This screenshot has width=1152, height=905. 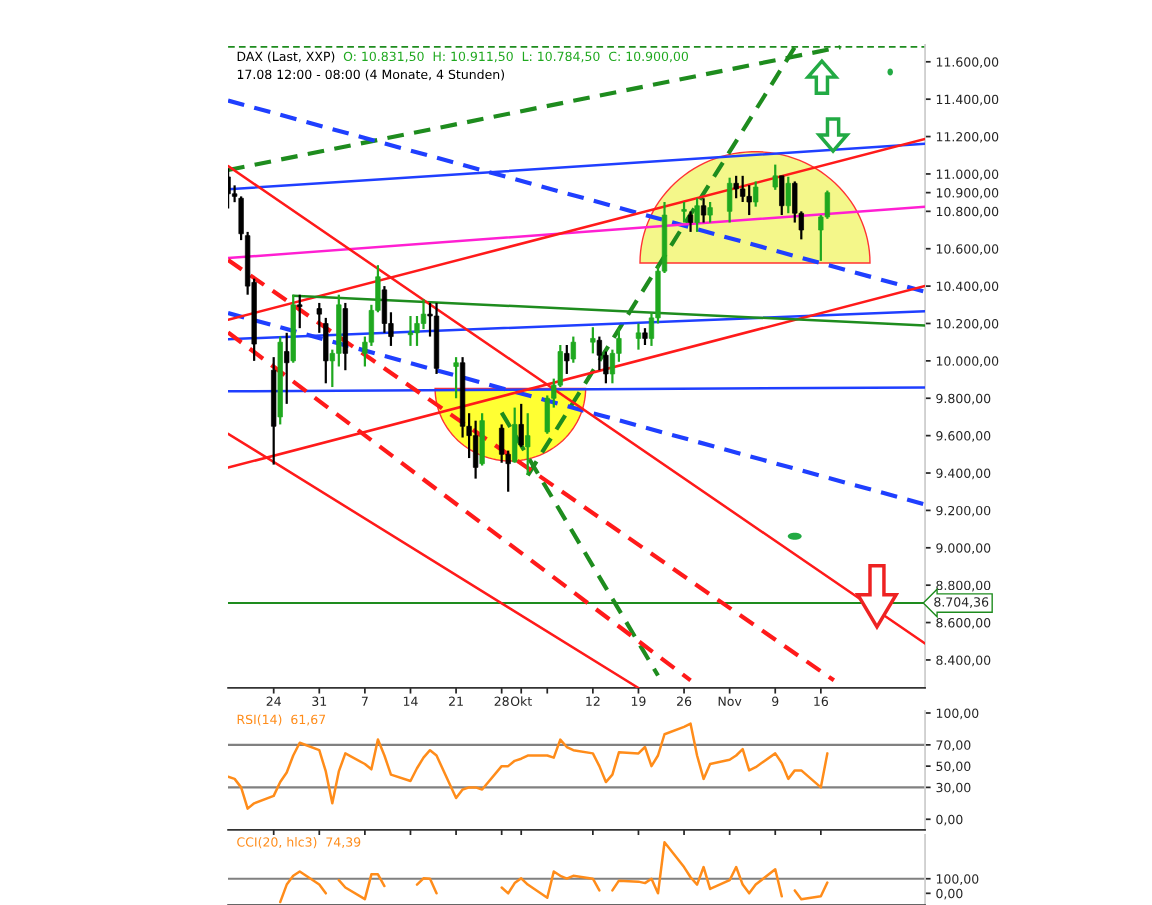 What do you see at coordinates (953, 788) in the screenshot?
I see `y-tick-label: 30,00` at bounding box center [953, 788].